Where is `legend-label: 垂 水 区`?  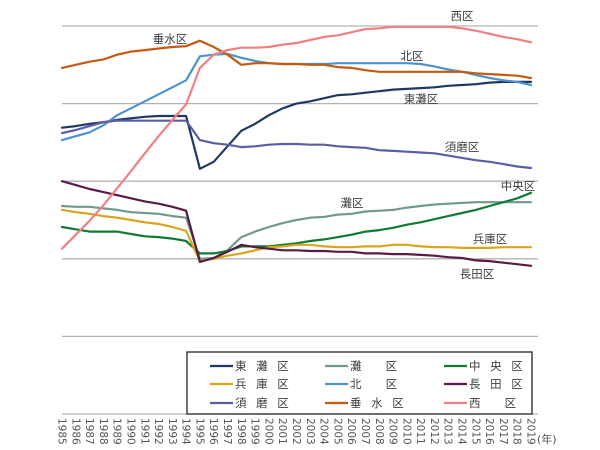
legend-label: 垂 水 区 is located at coordinates (378, 403).